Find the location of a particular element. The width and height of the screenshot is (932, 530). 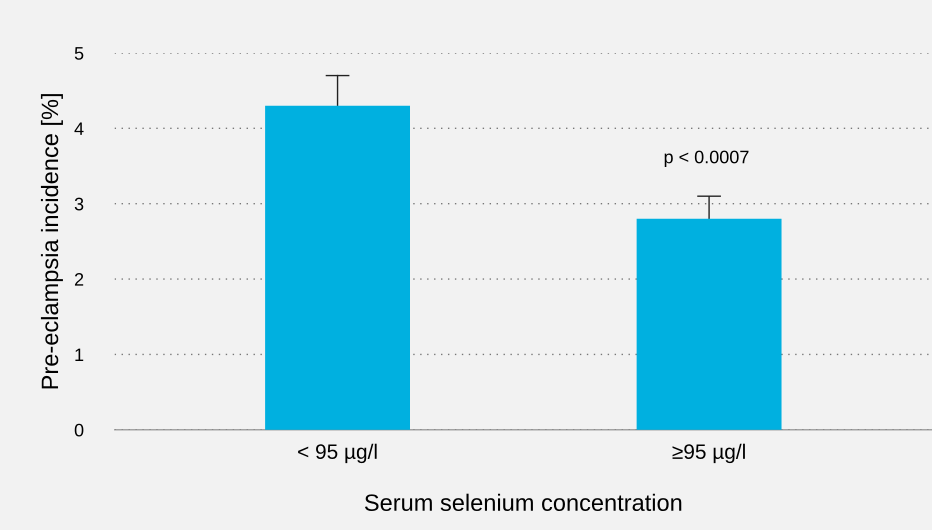

x-tick-label: ≥95 µg/l is located at coordinates (708, 454).